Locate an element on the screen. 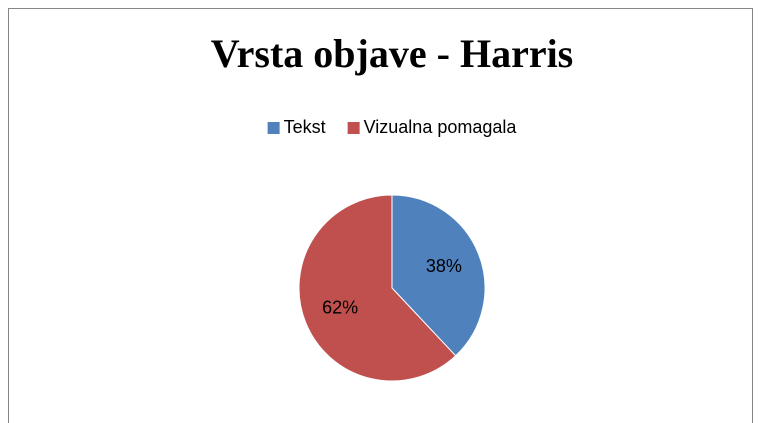 The image size is (761, 423). legend-label: Vizualna pomagala is located at coordinates (441, 127).